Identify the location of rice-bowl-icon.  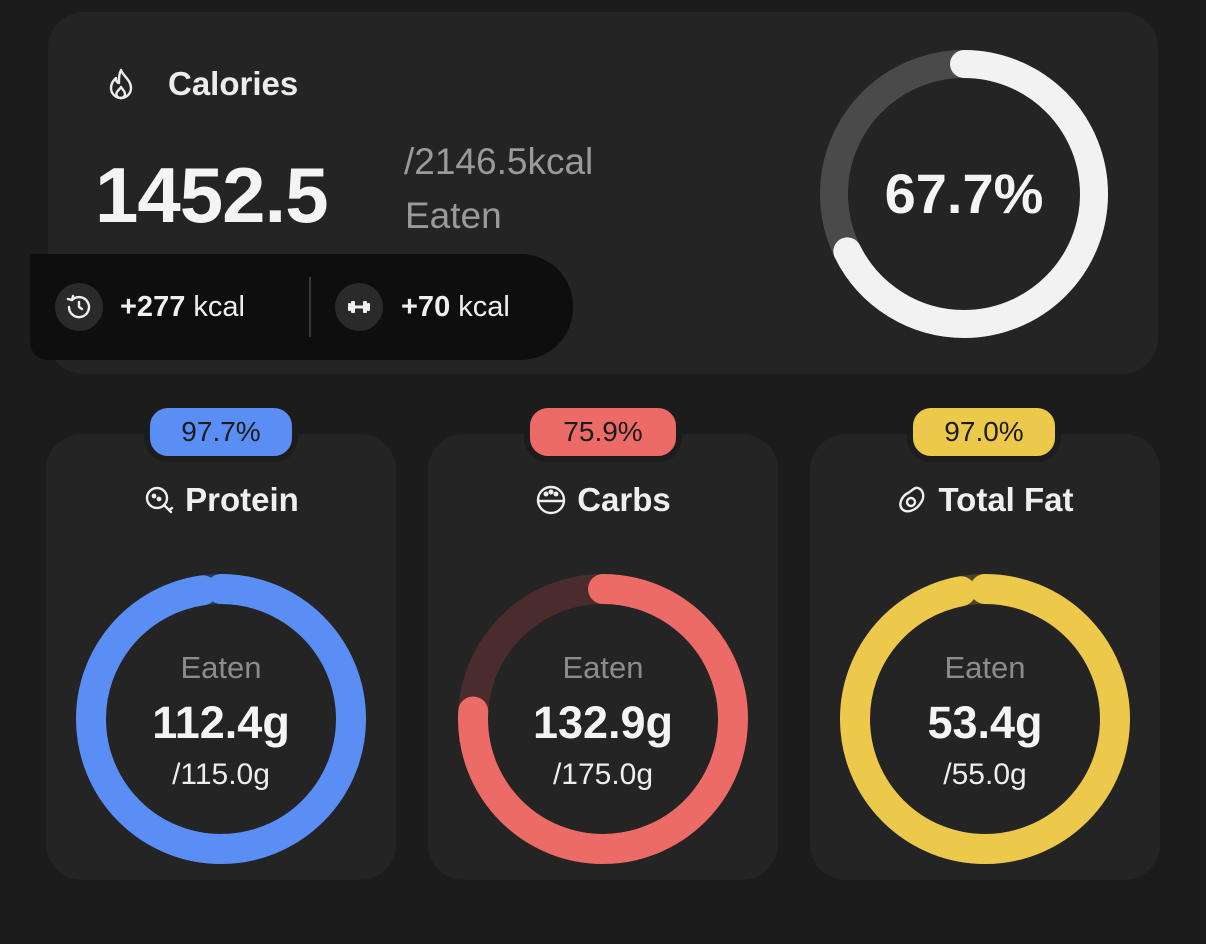
(556, 500).